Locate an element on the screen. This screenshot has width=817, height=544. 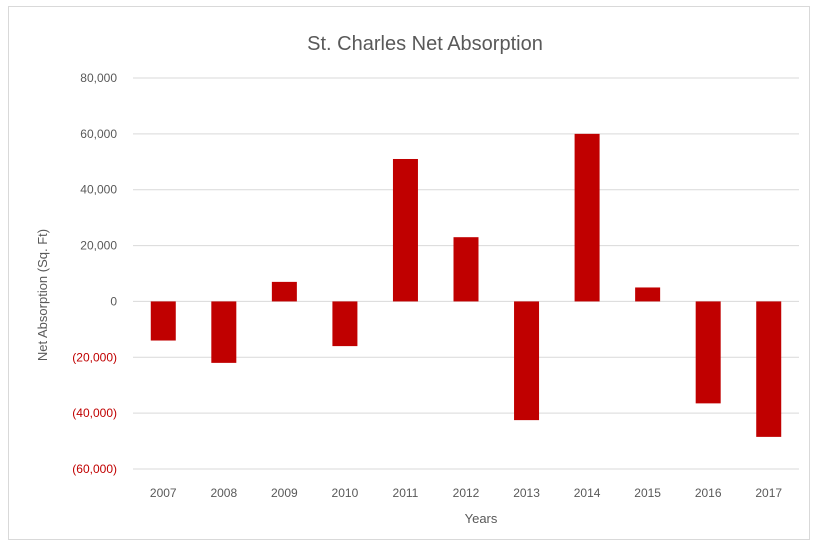
x-tick-label: 2009 is located at coordinates (284, 493).